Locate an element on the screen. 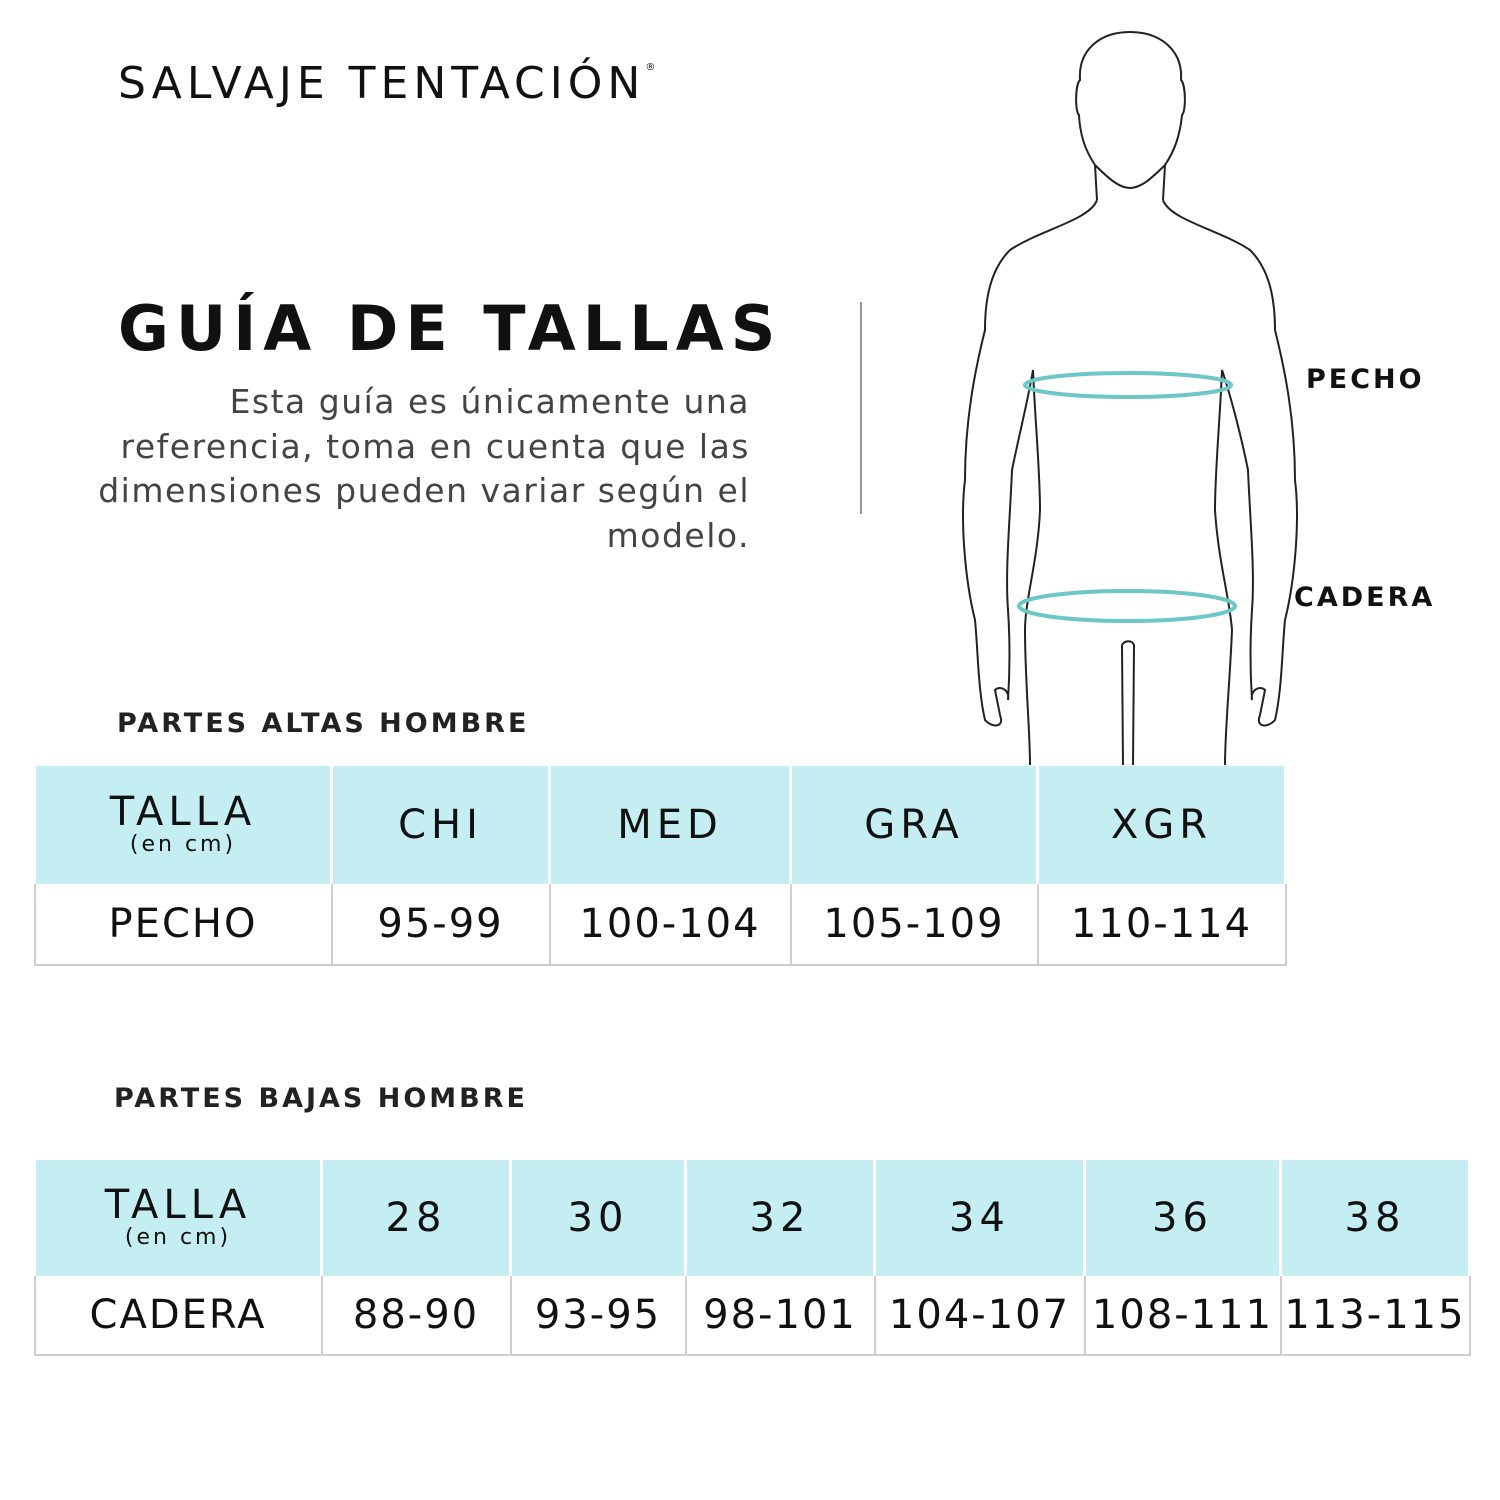 Image resolution: width=1500 pixels, height=1500 pixels. chest-label: PECHO is located at coordinates (1365, 379).